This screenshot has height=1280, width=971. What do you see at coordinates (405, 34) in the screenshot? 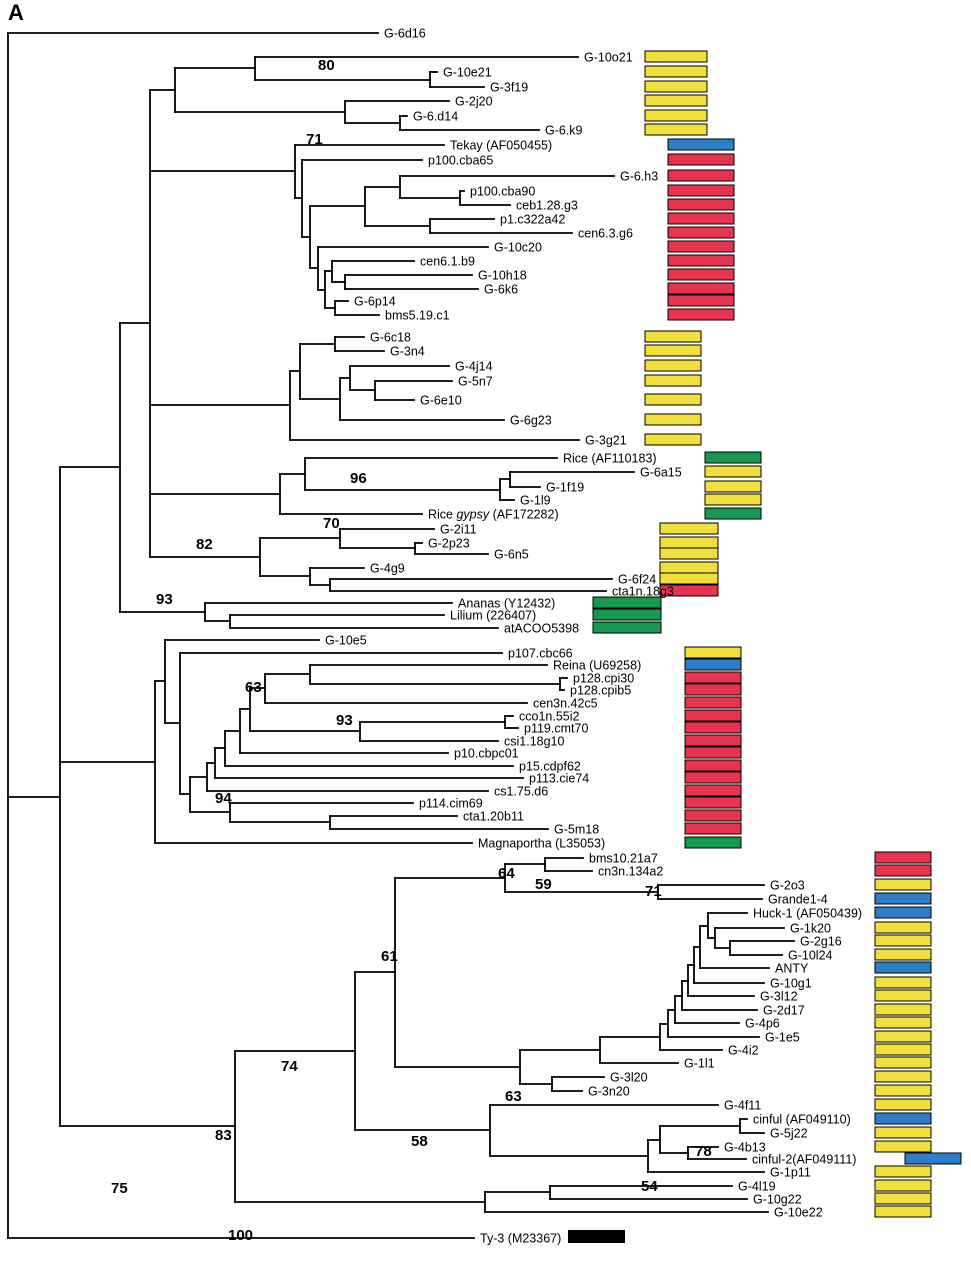
I see `taxon-label: G-6d16` at bounding box center [405, 34].